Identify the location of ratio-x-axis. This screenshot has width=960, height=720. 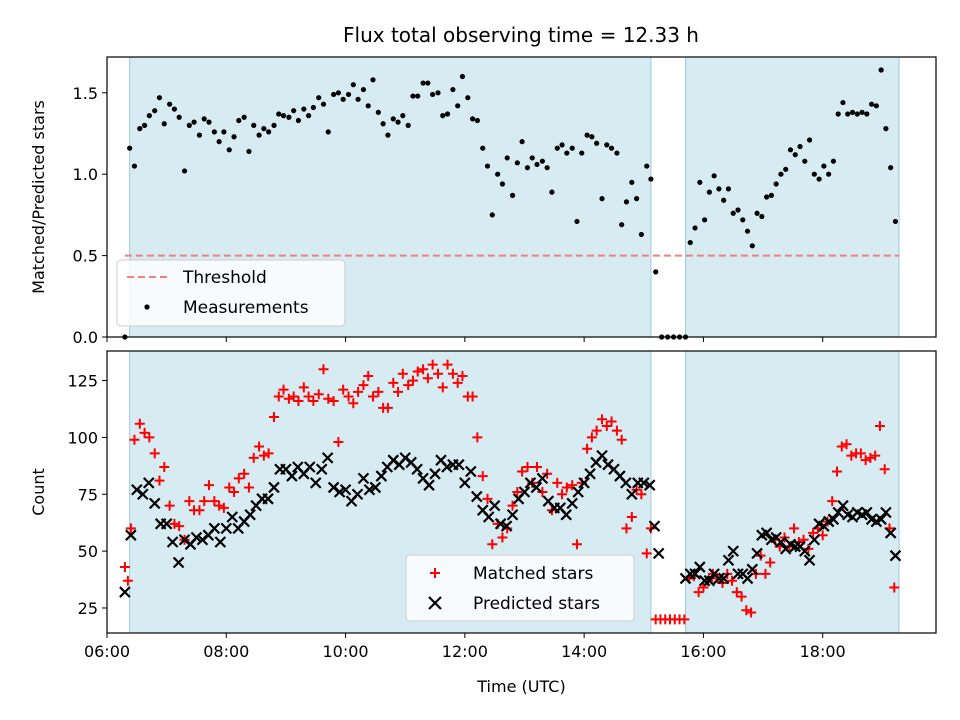
(465, 339).